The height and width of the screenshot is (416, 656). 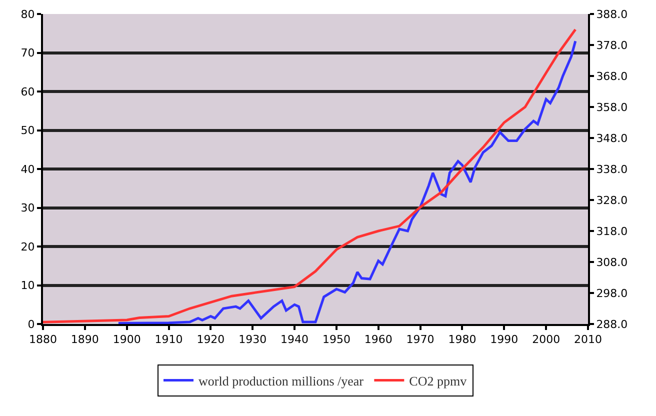 What do you see at coordinates (612, 169) in the screenshot?
I see `y2-tick-label: 338.0` at bounding box center [612, 169].